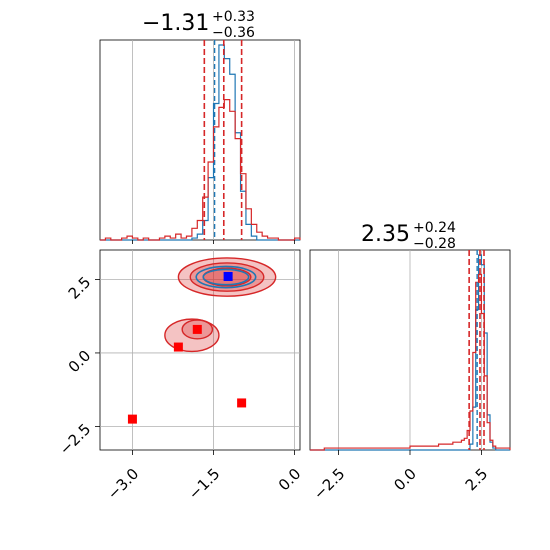 The image size is (550, 550). I want to click on p1-red-histogram, so click(200, 170).